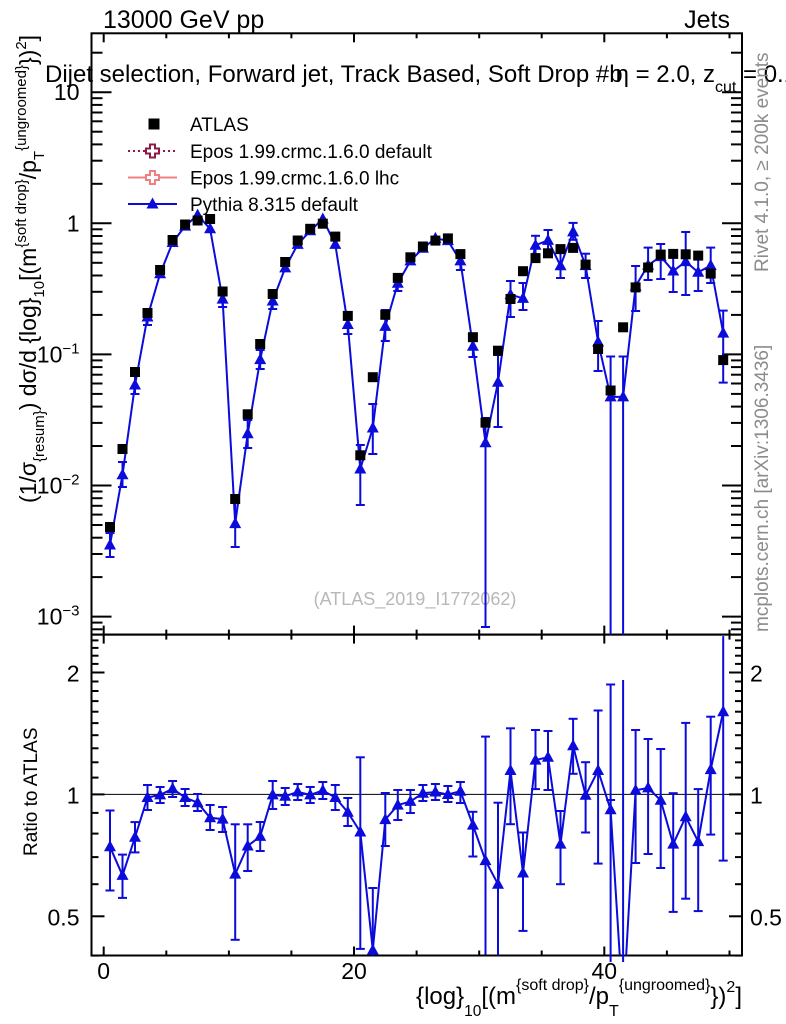  I want to click on svg-text:mcplots.cern.ch [arXiv:1306.34: mcplots.cern.ch [arXiv:1306.3436], so click(762, 488).